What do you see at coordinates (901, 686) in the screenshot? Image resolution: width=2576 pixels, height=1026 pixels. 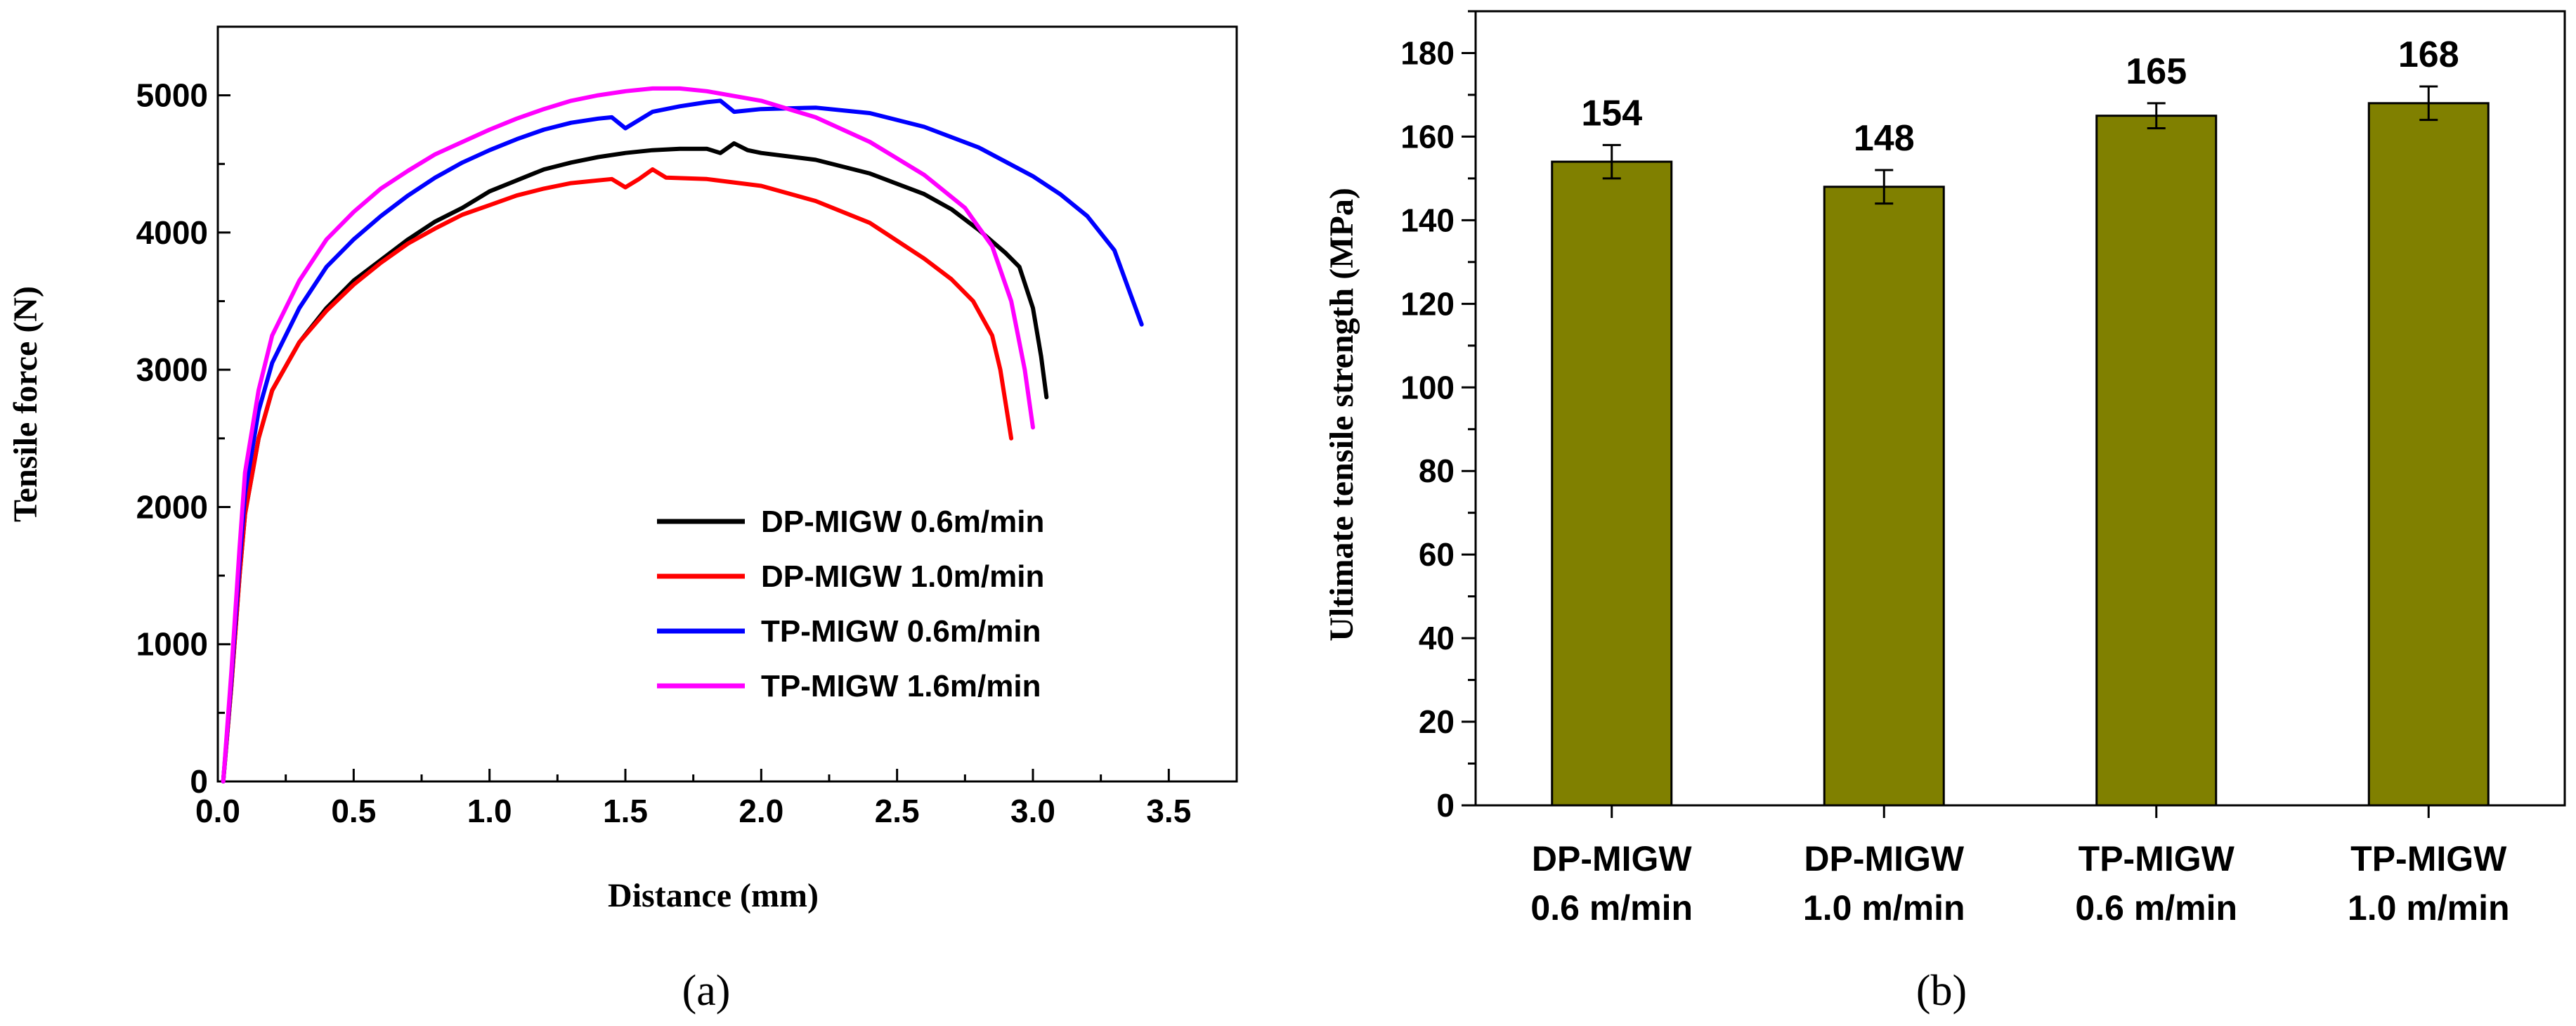 I see `legend-label-4: TP-MIGW 1.6m/min` at bounding box center [901, 686].